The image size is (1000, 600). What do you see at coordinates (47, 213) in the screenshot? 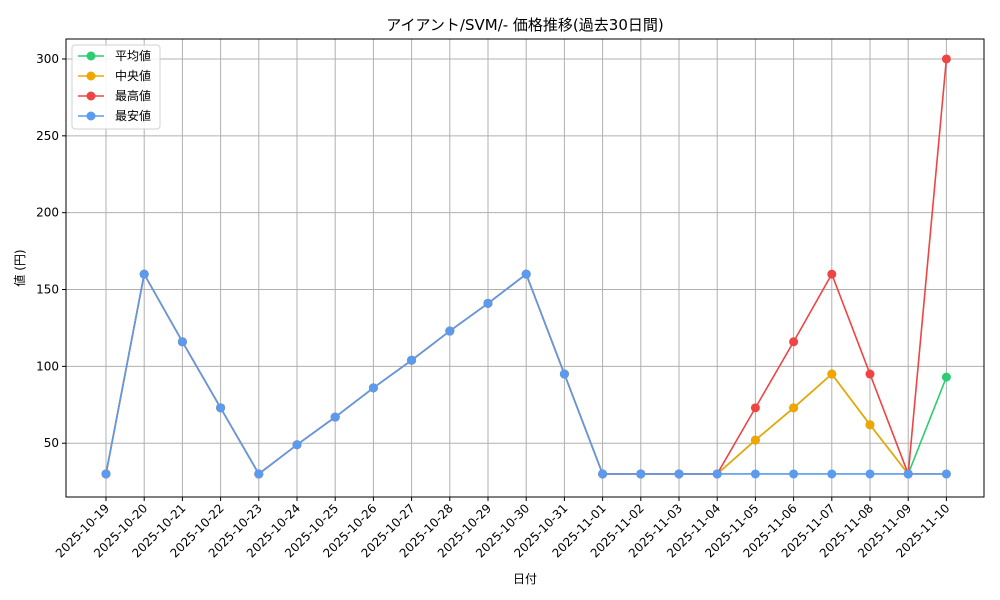
I see `y-tick-label: 200` at bounding box center [47, 213].